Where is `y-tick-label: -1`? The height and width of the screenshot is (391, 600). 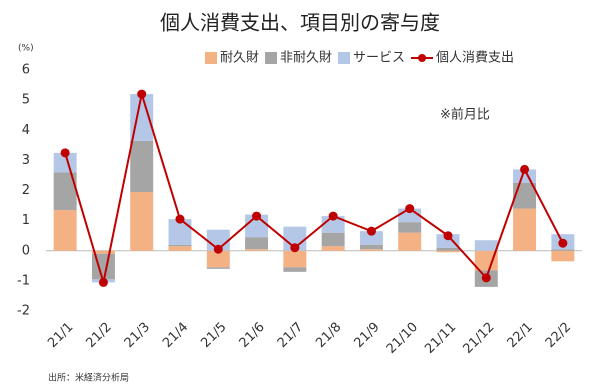 y-tick-label: -1 is located at coordinates (23, 280).